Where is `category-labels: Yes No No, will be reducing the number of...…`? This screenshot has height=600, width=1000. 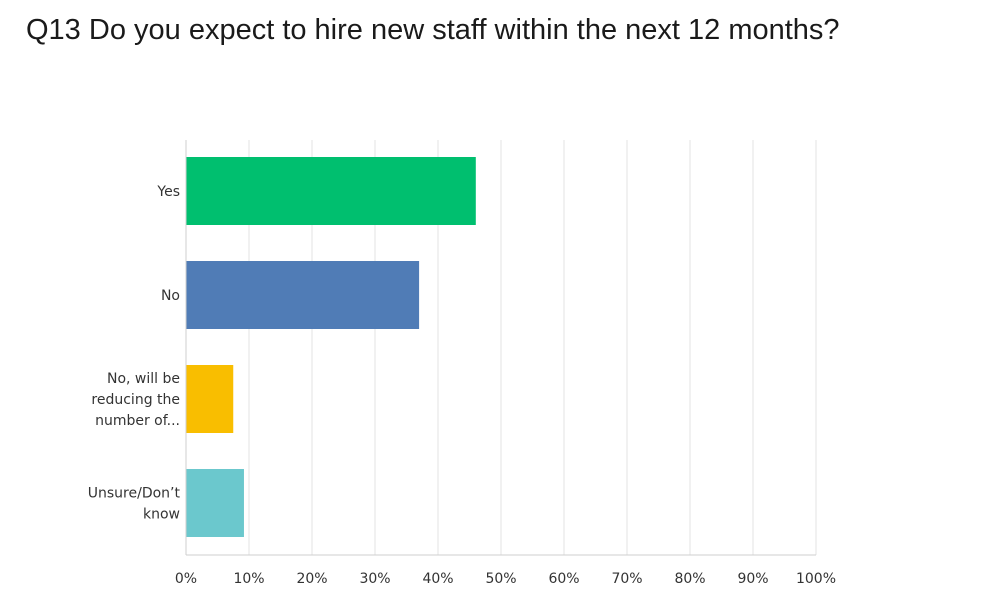
category-labels: Yes No No, will be reducing the number of...… is located at coordinates (134, 353).